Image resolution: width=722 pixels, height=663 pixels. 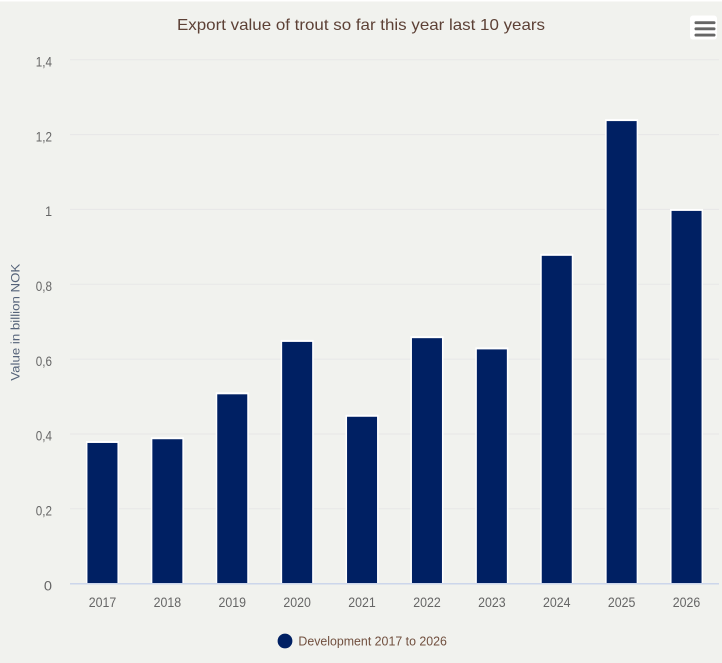 I want to click on svg-text: 1,2, so click(x=44, y=137).